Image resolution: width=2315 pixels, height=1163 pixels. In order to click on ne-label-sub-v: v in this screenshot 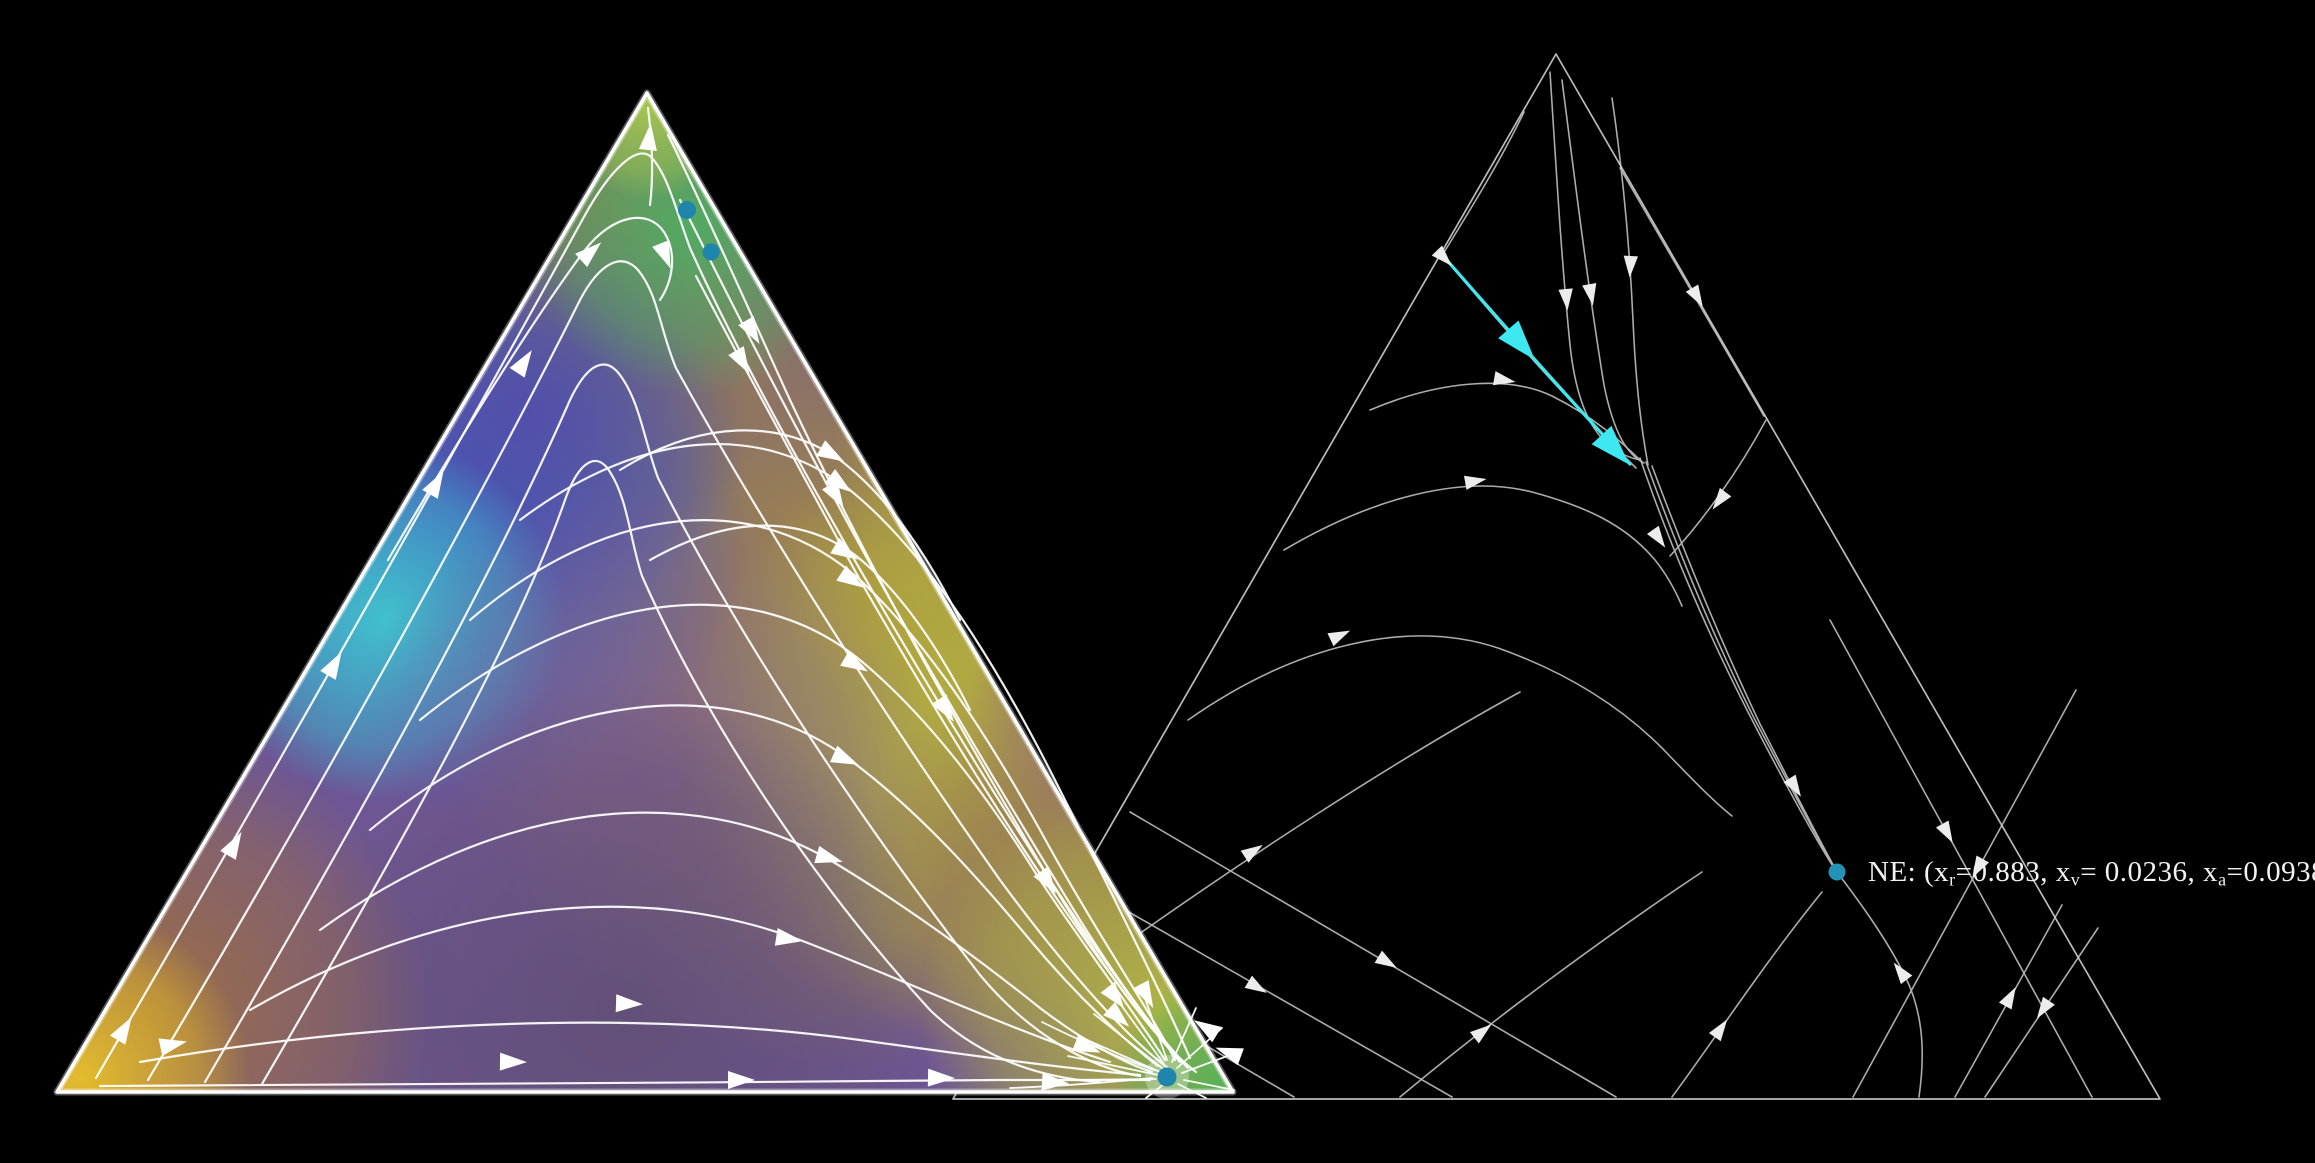, I will do `click(2075, 879)`.